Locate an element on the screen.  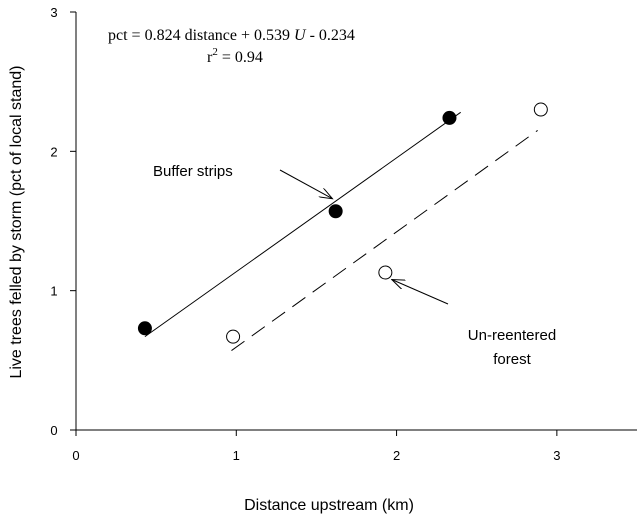
y-tick-label: 1 is located at coordinates (53, 291).